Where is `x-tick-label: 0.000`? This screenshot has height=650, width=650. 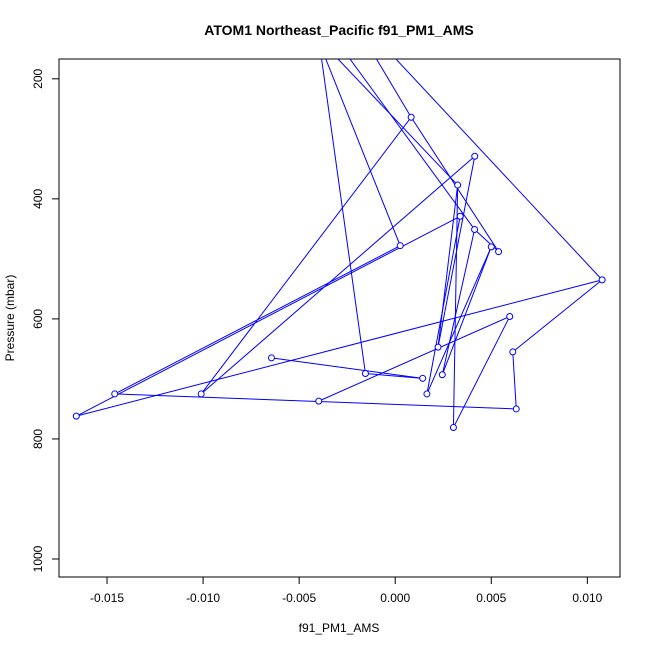
x-tick-label: 0.000 is located at coordinates (395, 598).